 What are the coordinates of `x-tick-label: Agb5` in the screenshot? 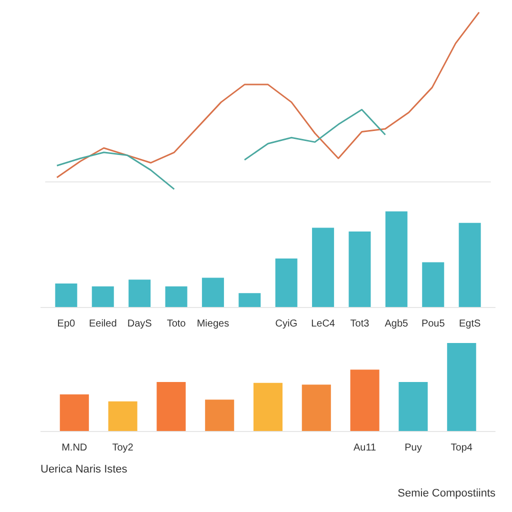 It's located at (396, 324).